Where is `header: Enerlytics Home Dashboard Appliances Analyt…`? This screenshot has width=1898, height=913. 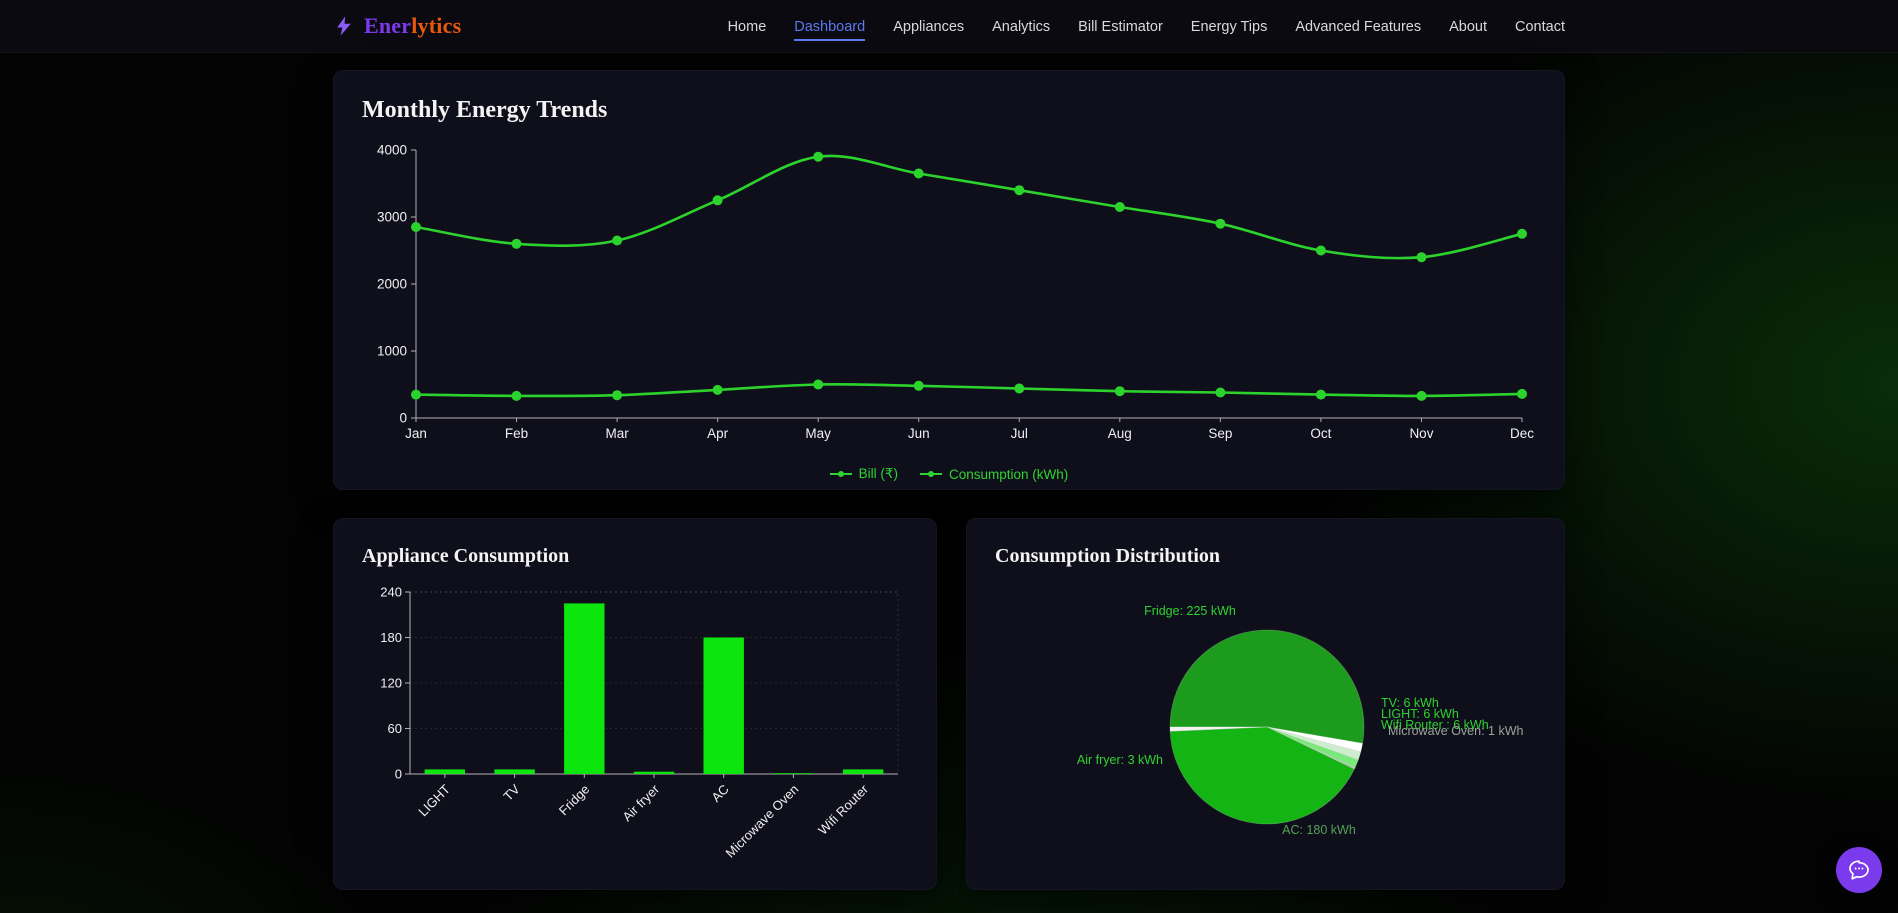
header: Enerlytics Home Dashboard Appliances Analyt… is located at coordinates (949, 26).